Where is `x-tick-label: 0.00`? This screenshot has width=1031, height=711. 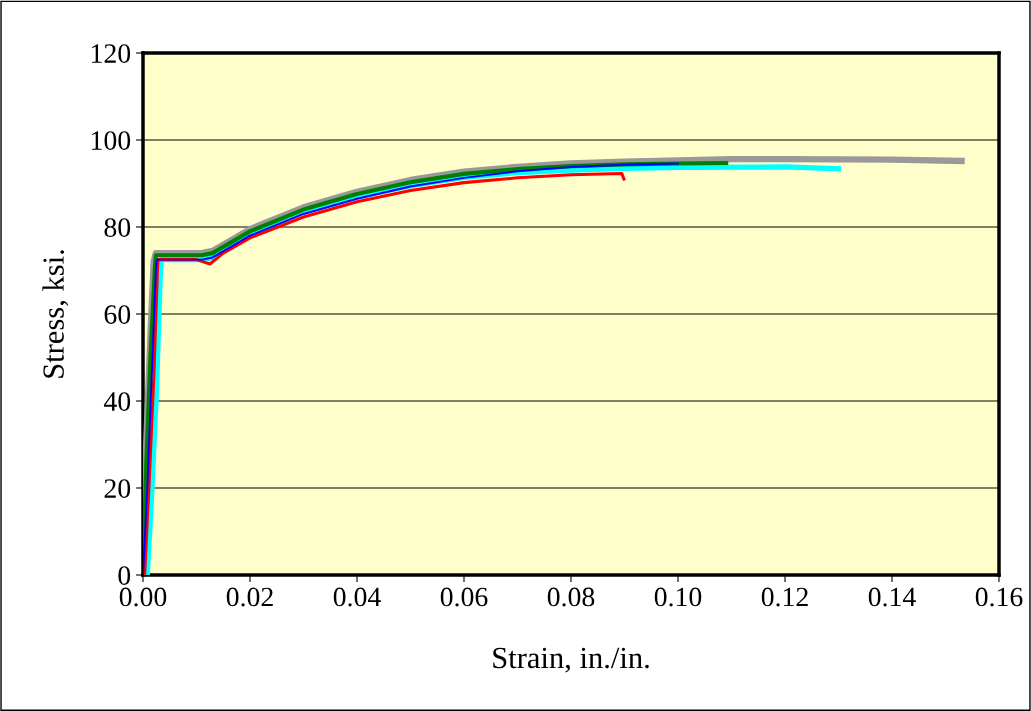
x-tick-label: 0.00 is located at coordinates (143, 597).